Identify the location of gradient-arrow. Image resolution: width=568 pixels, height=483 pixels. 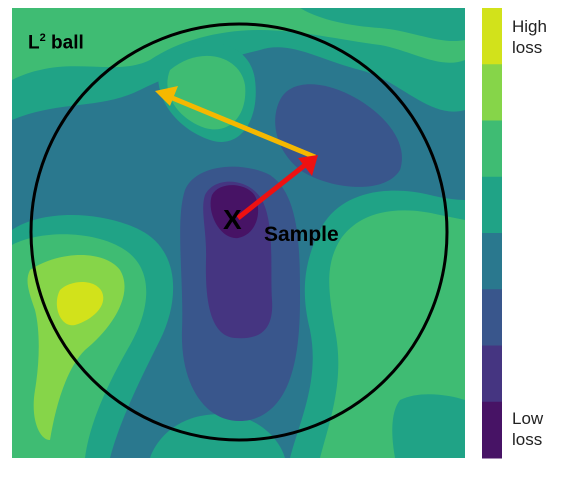
(242, 127).